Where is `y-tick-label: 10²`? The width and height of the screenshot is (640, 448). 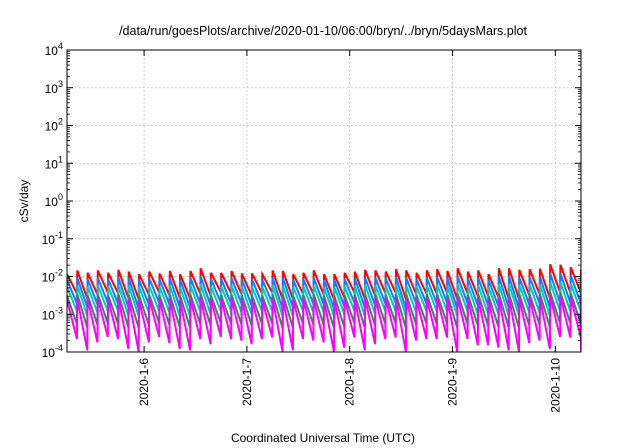
y-tick-label: 10² is located at coordinates (54, 125).